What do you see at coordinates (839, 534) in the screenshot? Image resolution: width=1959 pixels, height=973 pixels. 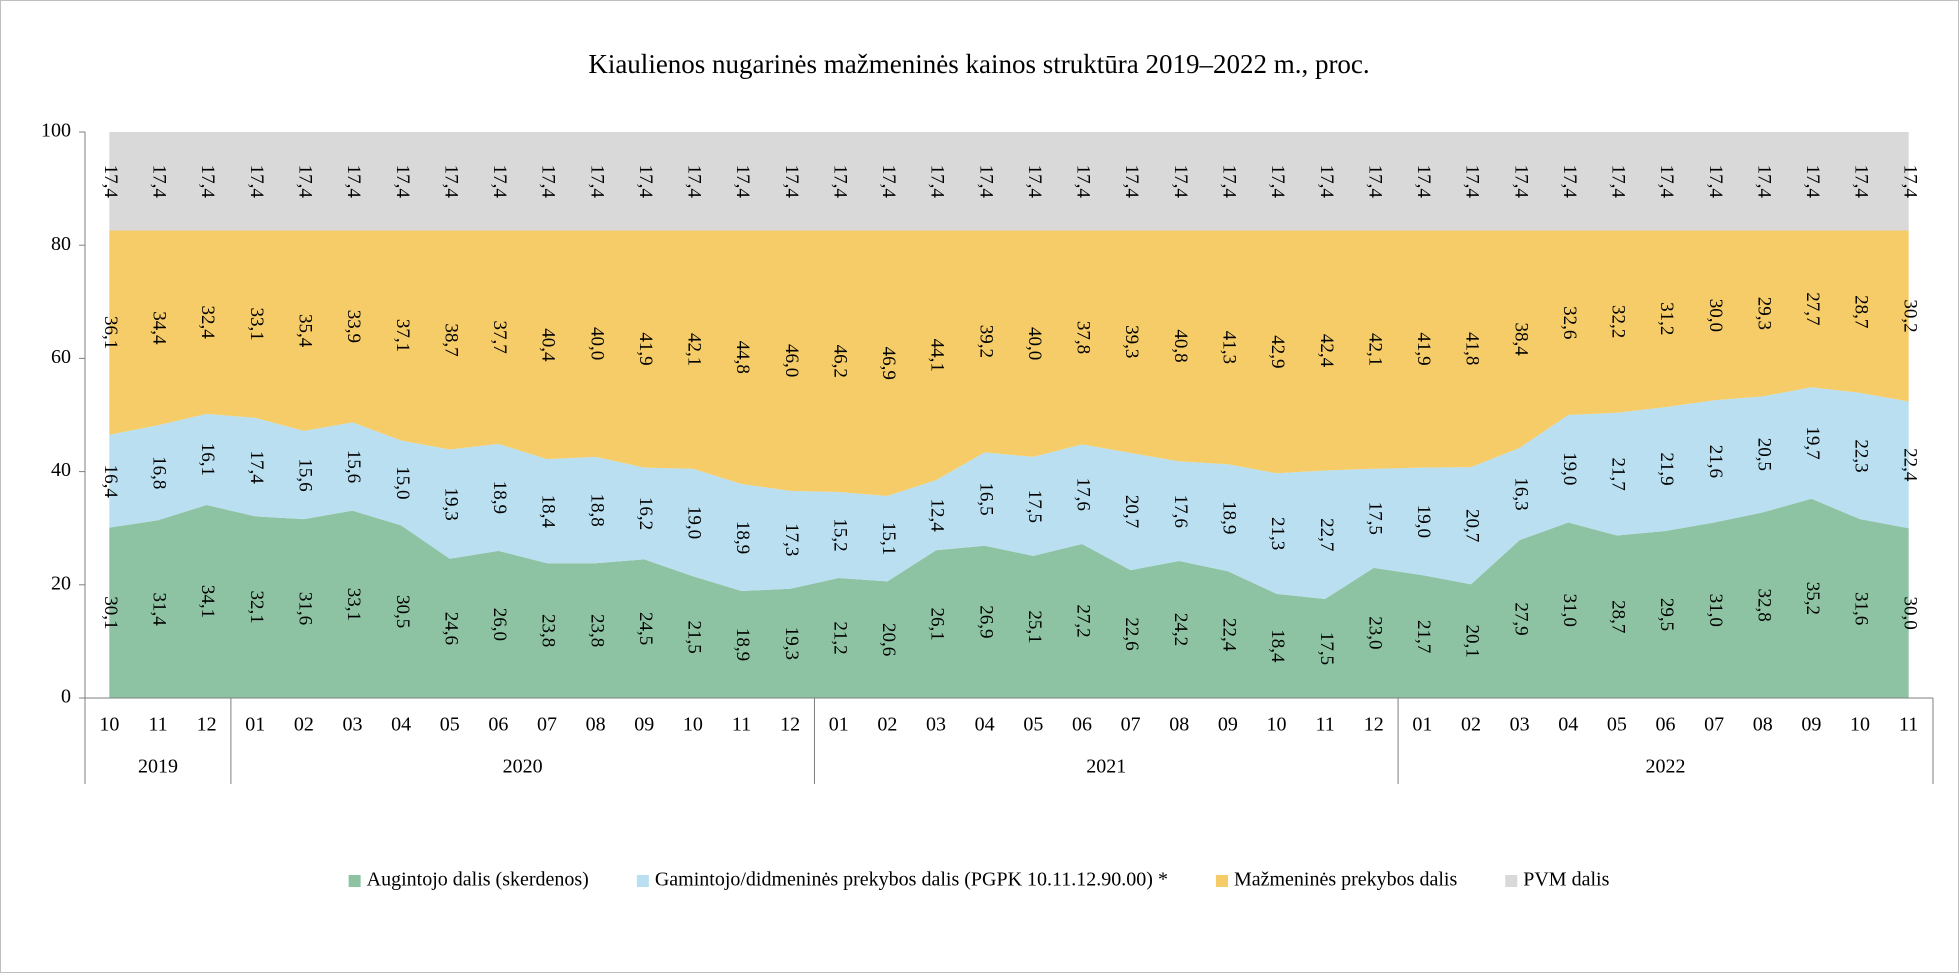 I see `data-label: 15,2` at bounding box center [839, 534].